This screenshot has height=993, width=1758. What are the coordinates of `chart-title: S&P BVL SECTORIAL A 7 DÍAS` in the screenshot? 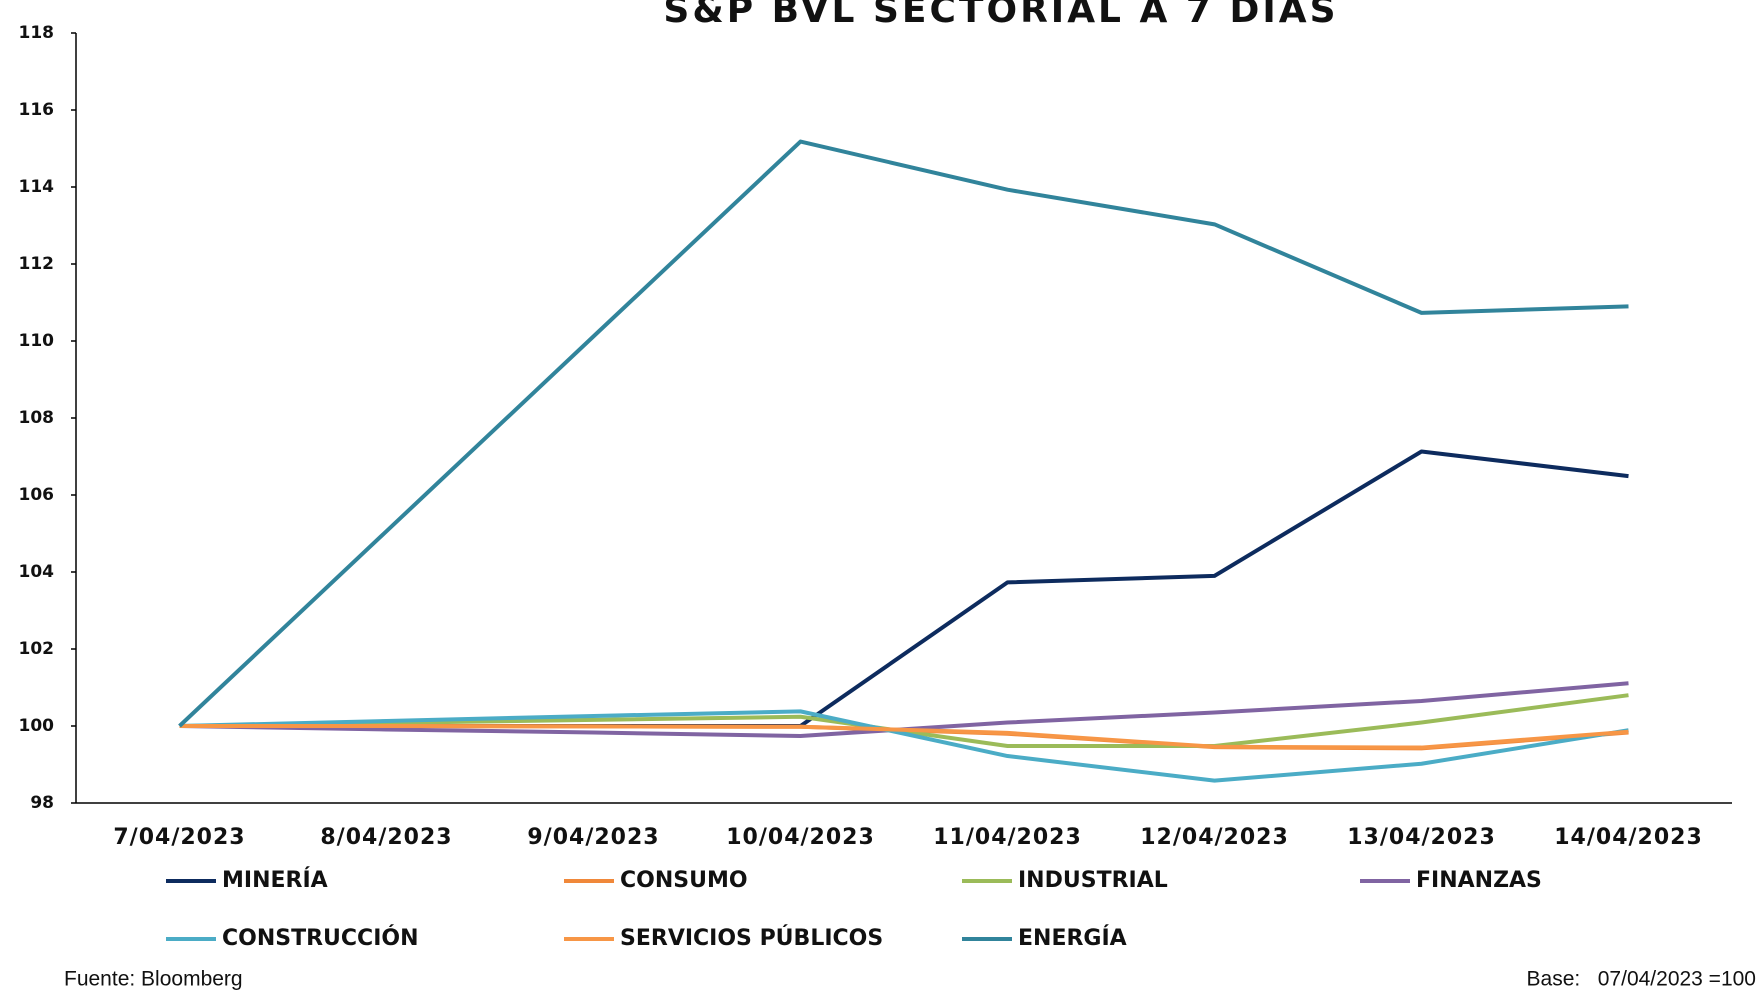 It's located at (1000, 15).